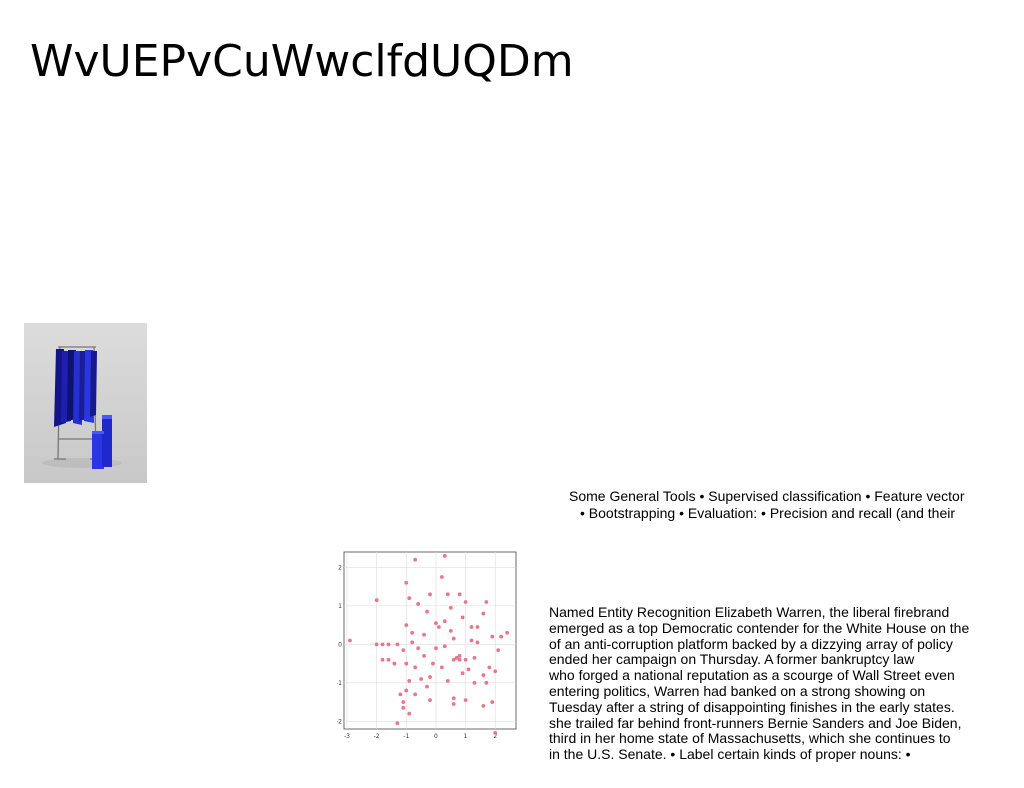  Describe the element at coordinates (340, 606) in the screenshot. I see `y-tick-label: 1` at that location.